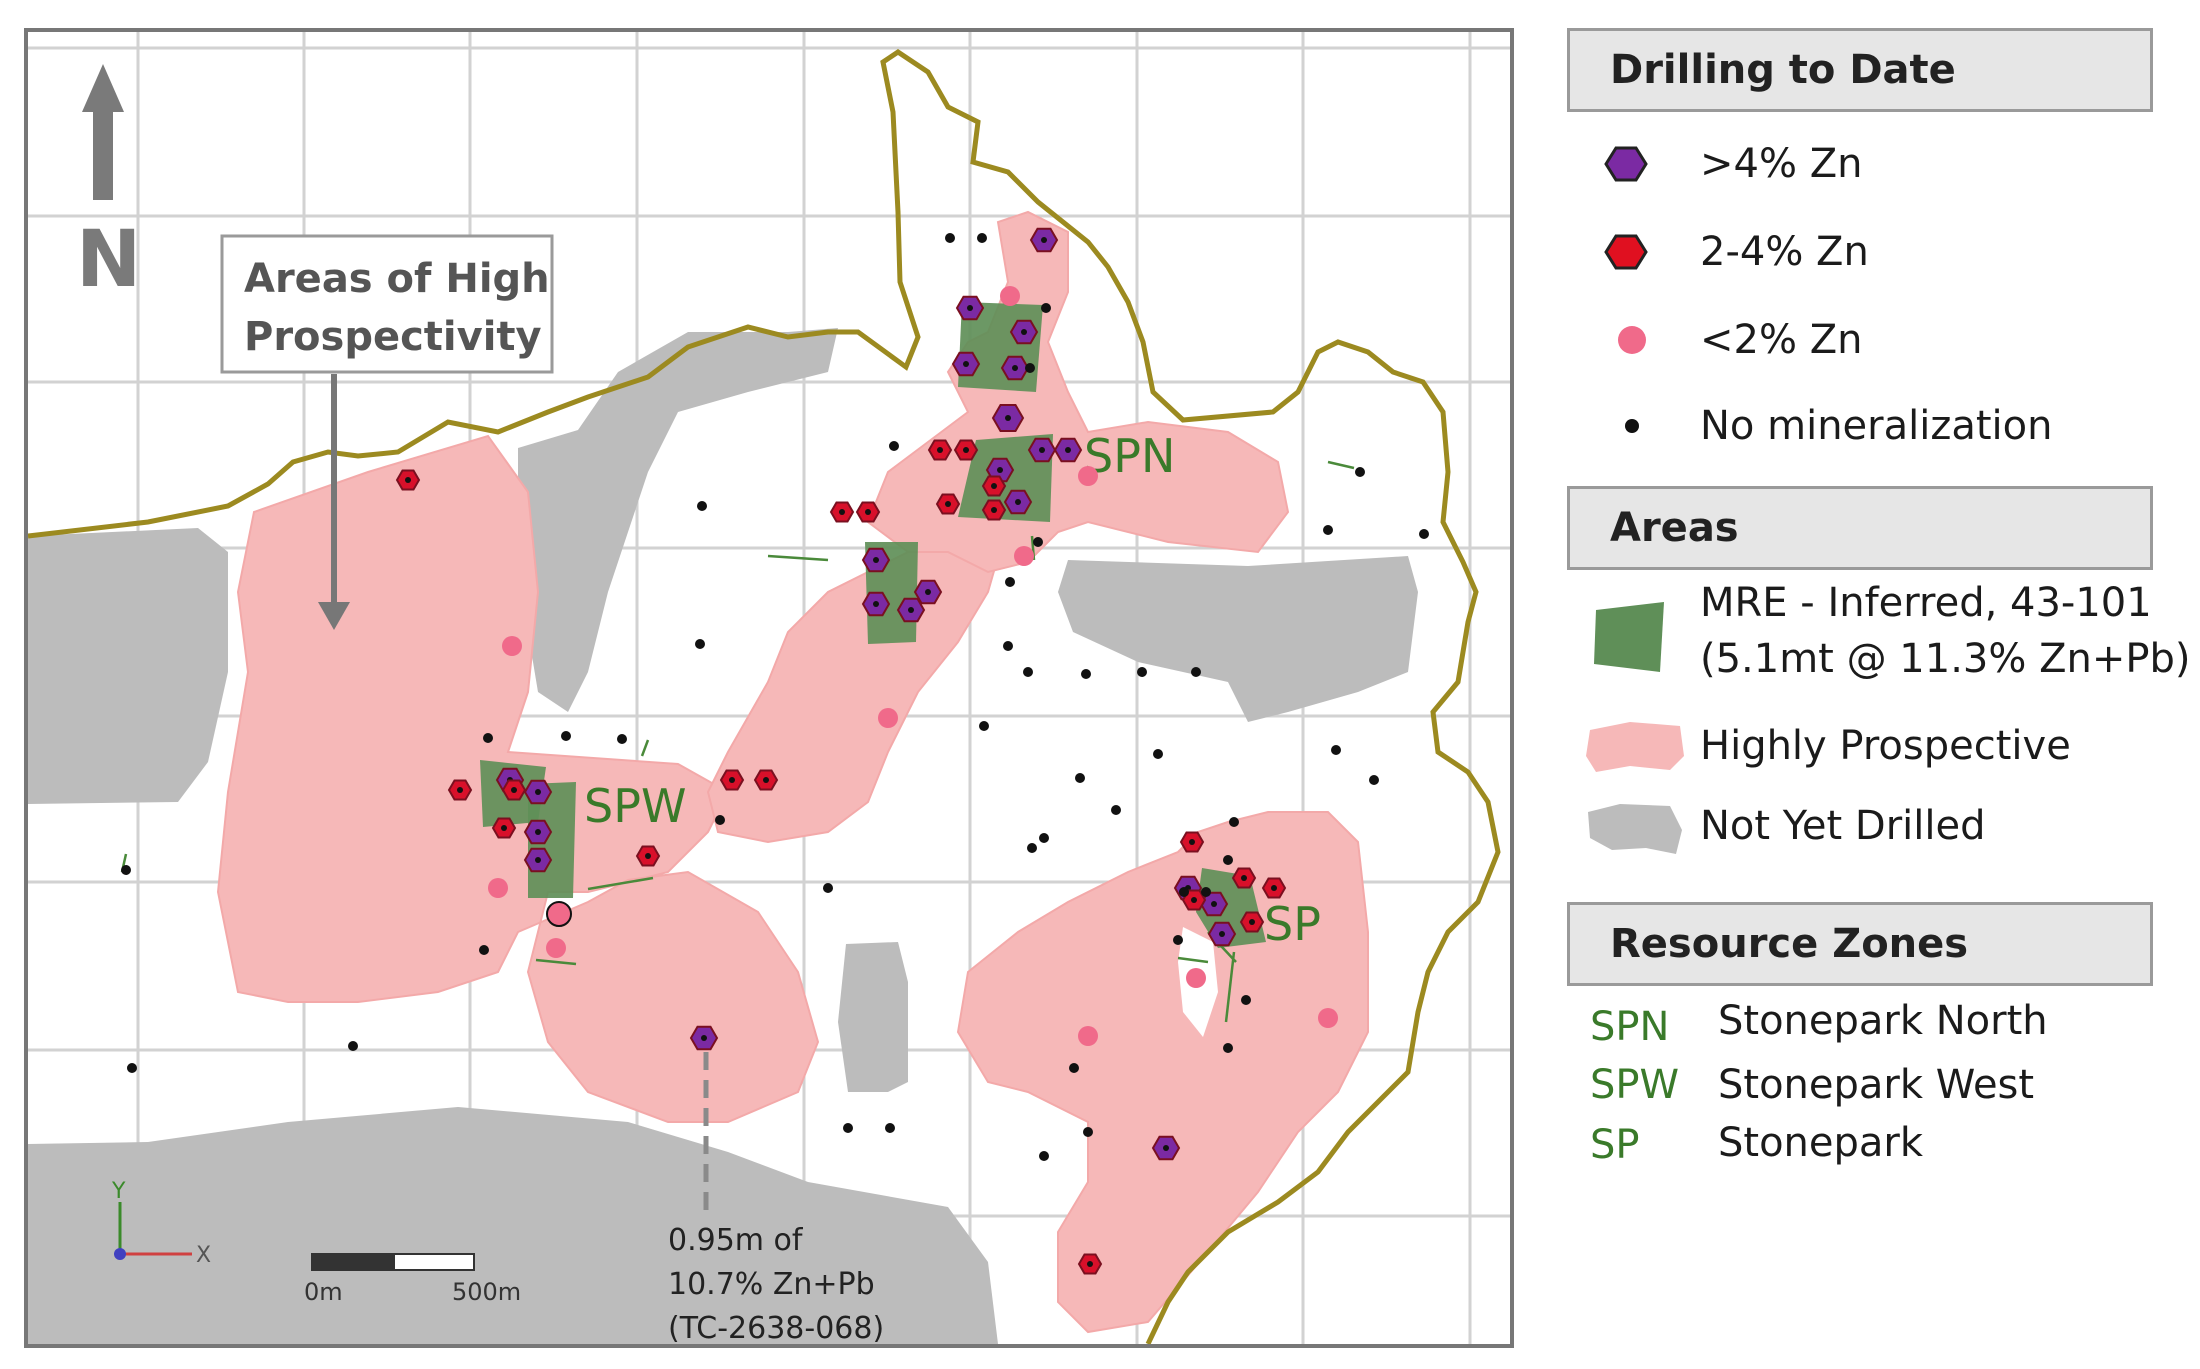 The width and height of the screenshot is (2200, 1369). I want to click on zone-abbr-spw: SPW, so click(1635, 1085).